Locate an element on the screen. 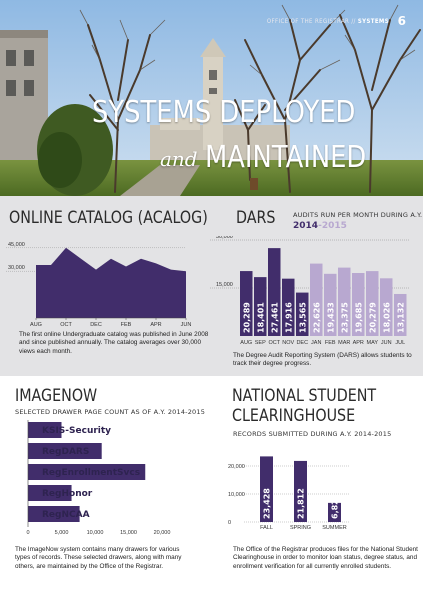  catalog-area is located at coordinates (111, 282).